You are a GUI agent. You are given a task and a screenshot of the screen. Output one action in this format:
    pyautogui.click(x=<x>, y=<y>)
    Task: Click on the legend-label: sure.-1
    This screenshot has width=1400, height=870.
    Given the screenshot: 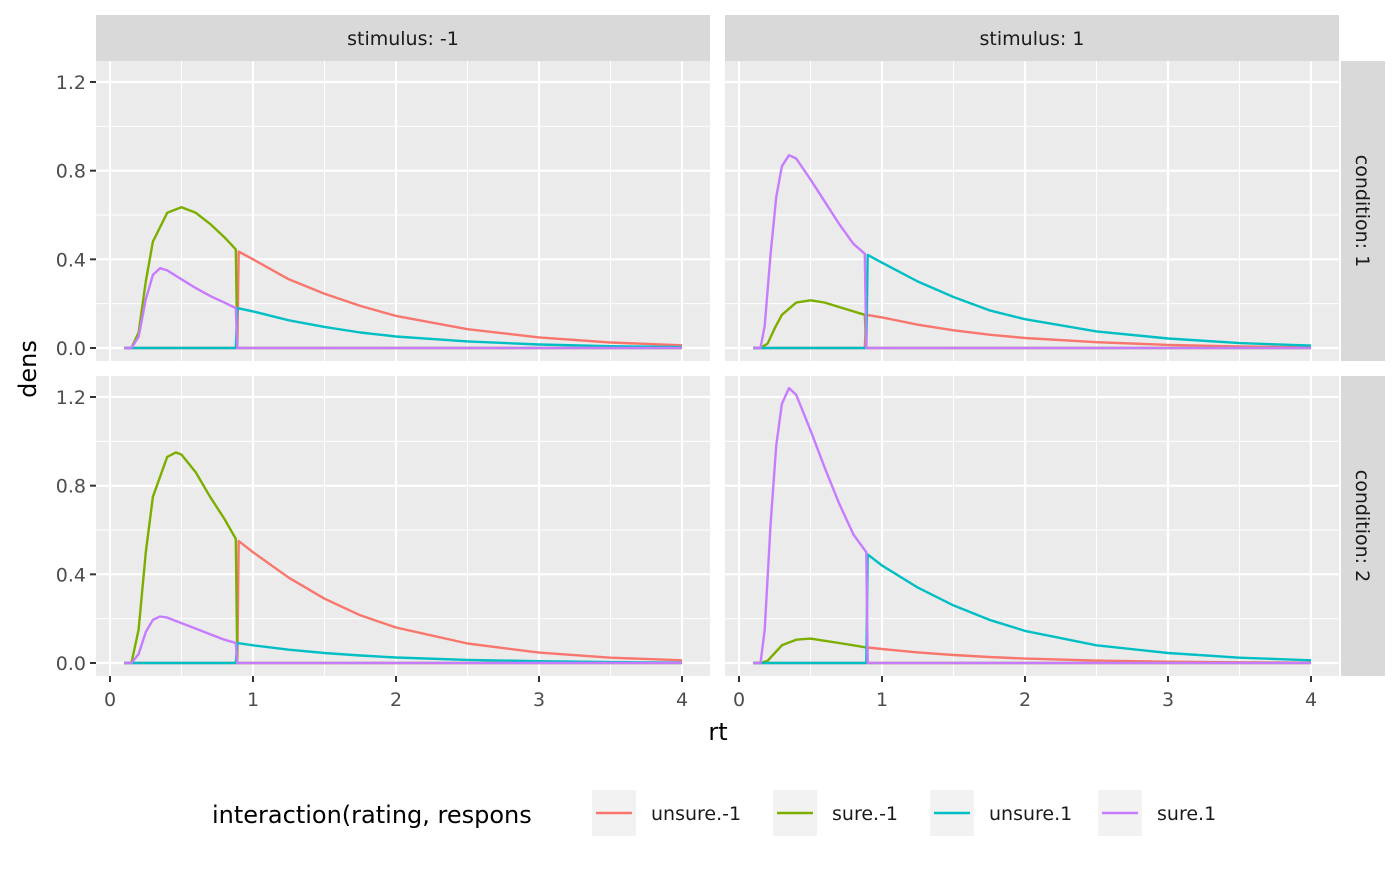 What is the action you would take?
    pyautogui.click(x=865, y=814)
    